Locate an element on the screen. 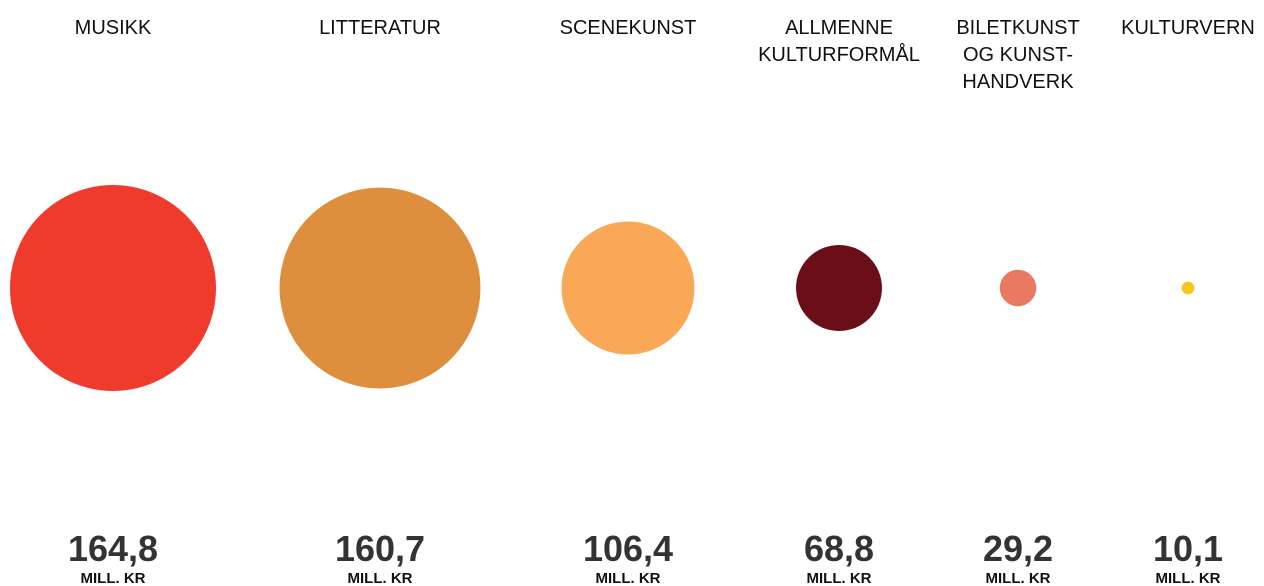 This screenshot has width=1264, height=586. category-label: LITTERATUR is located at coordinates (380, 28).